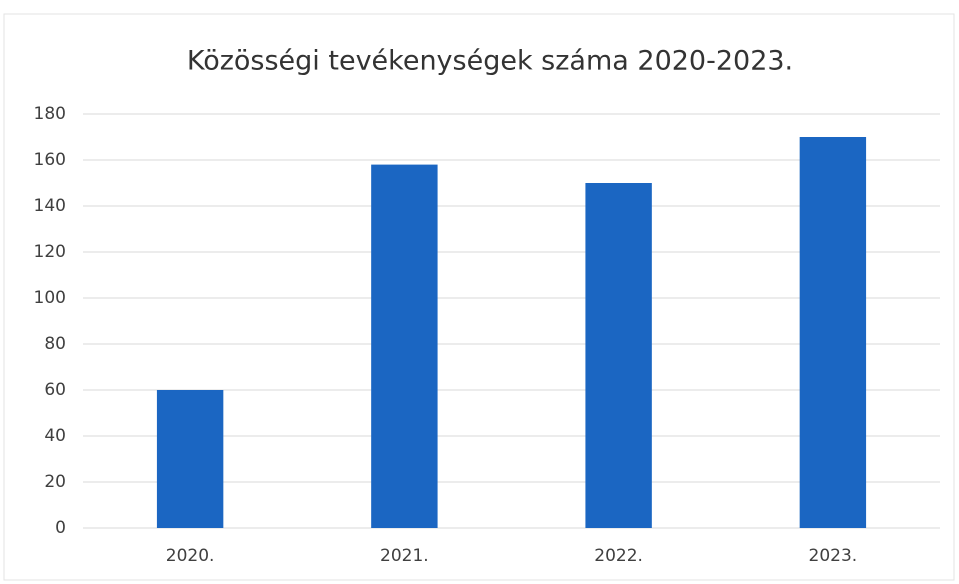 This screenshot has height=584, width=959. Describe the element at coordinates (50, 206) in the screenshot. I see `y-tick-label: 140` at that location.